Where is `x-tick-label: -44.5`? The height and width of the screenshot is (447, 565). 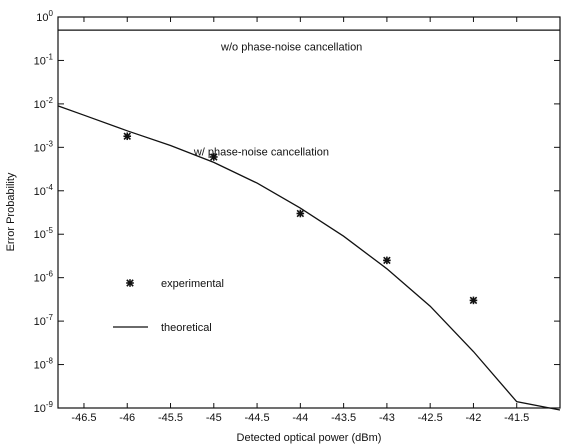 x-tick-label: -44.5 is located at coordinates (257, 418).